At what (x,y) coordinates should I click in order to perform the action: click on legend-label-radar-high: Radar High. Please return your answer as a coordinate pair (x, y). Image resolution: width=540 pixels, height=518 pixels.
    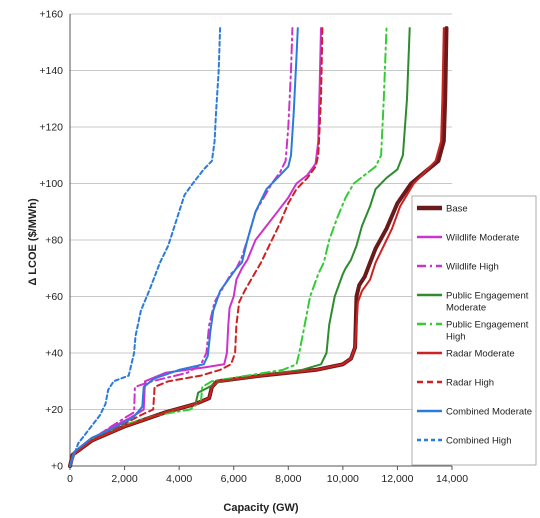
    Looking at the image, I should click on (470, 383).